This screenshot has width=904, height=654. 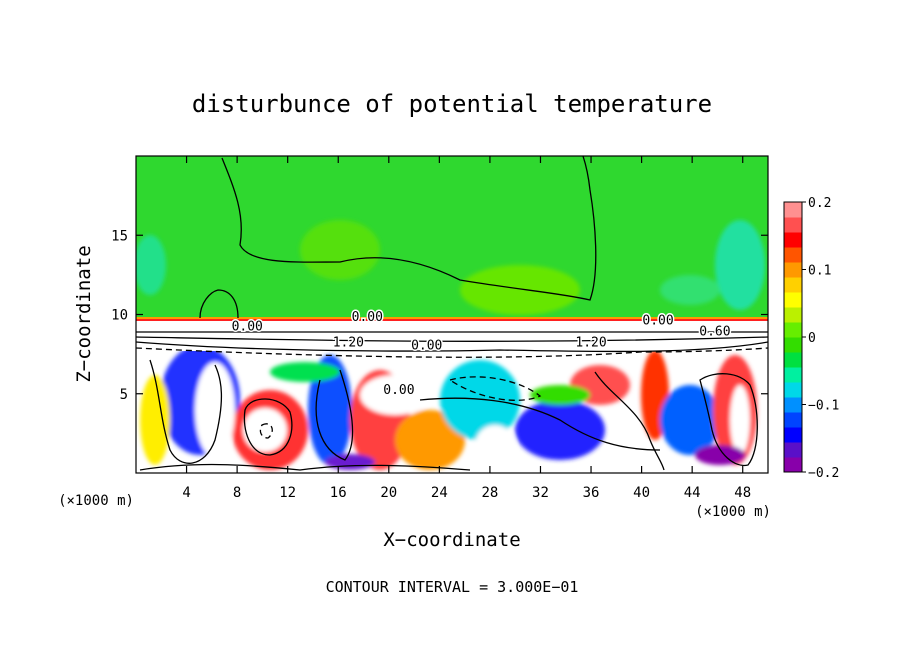 I want to click on x-unit-label-right: (×1000 m), so click(x=733, y=512).